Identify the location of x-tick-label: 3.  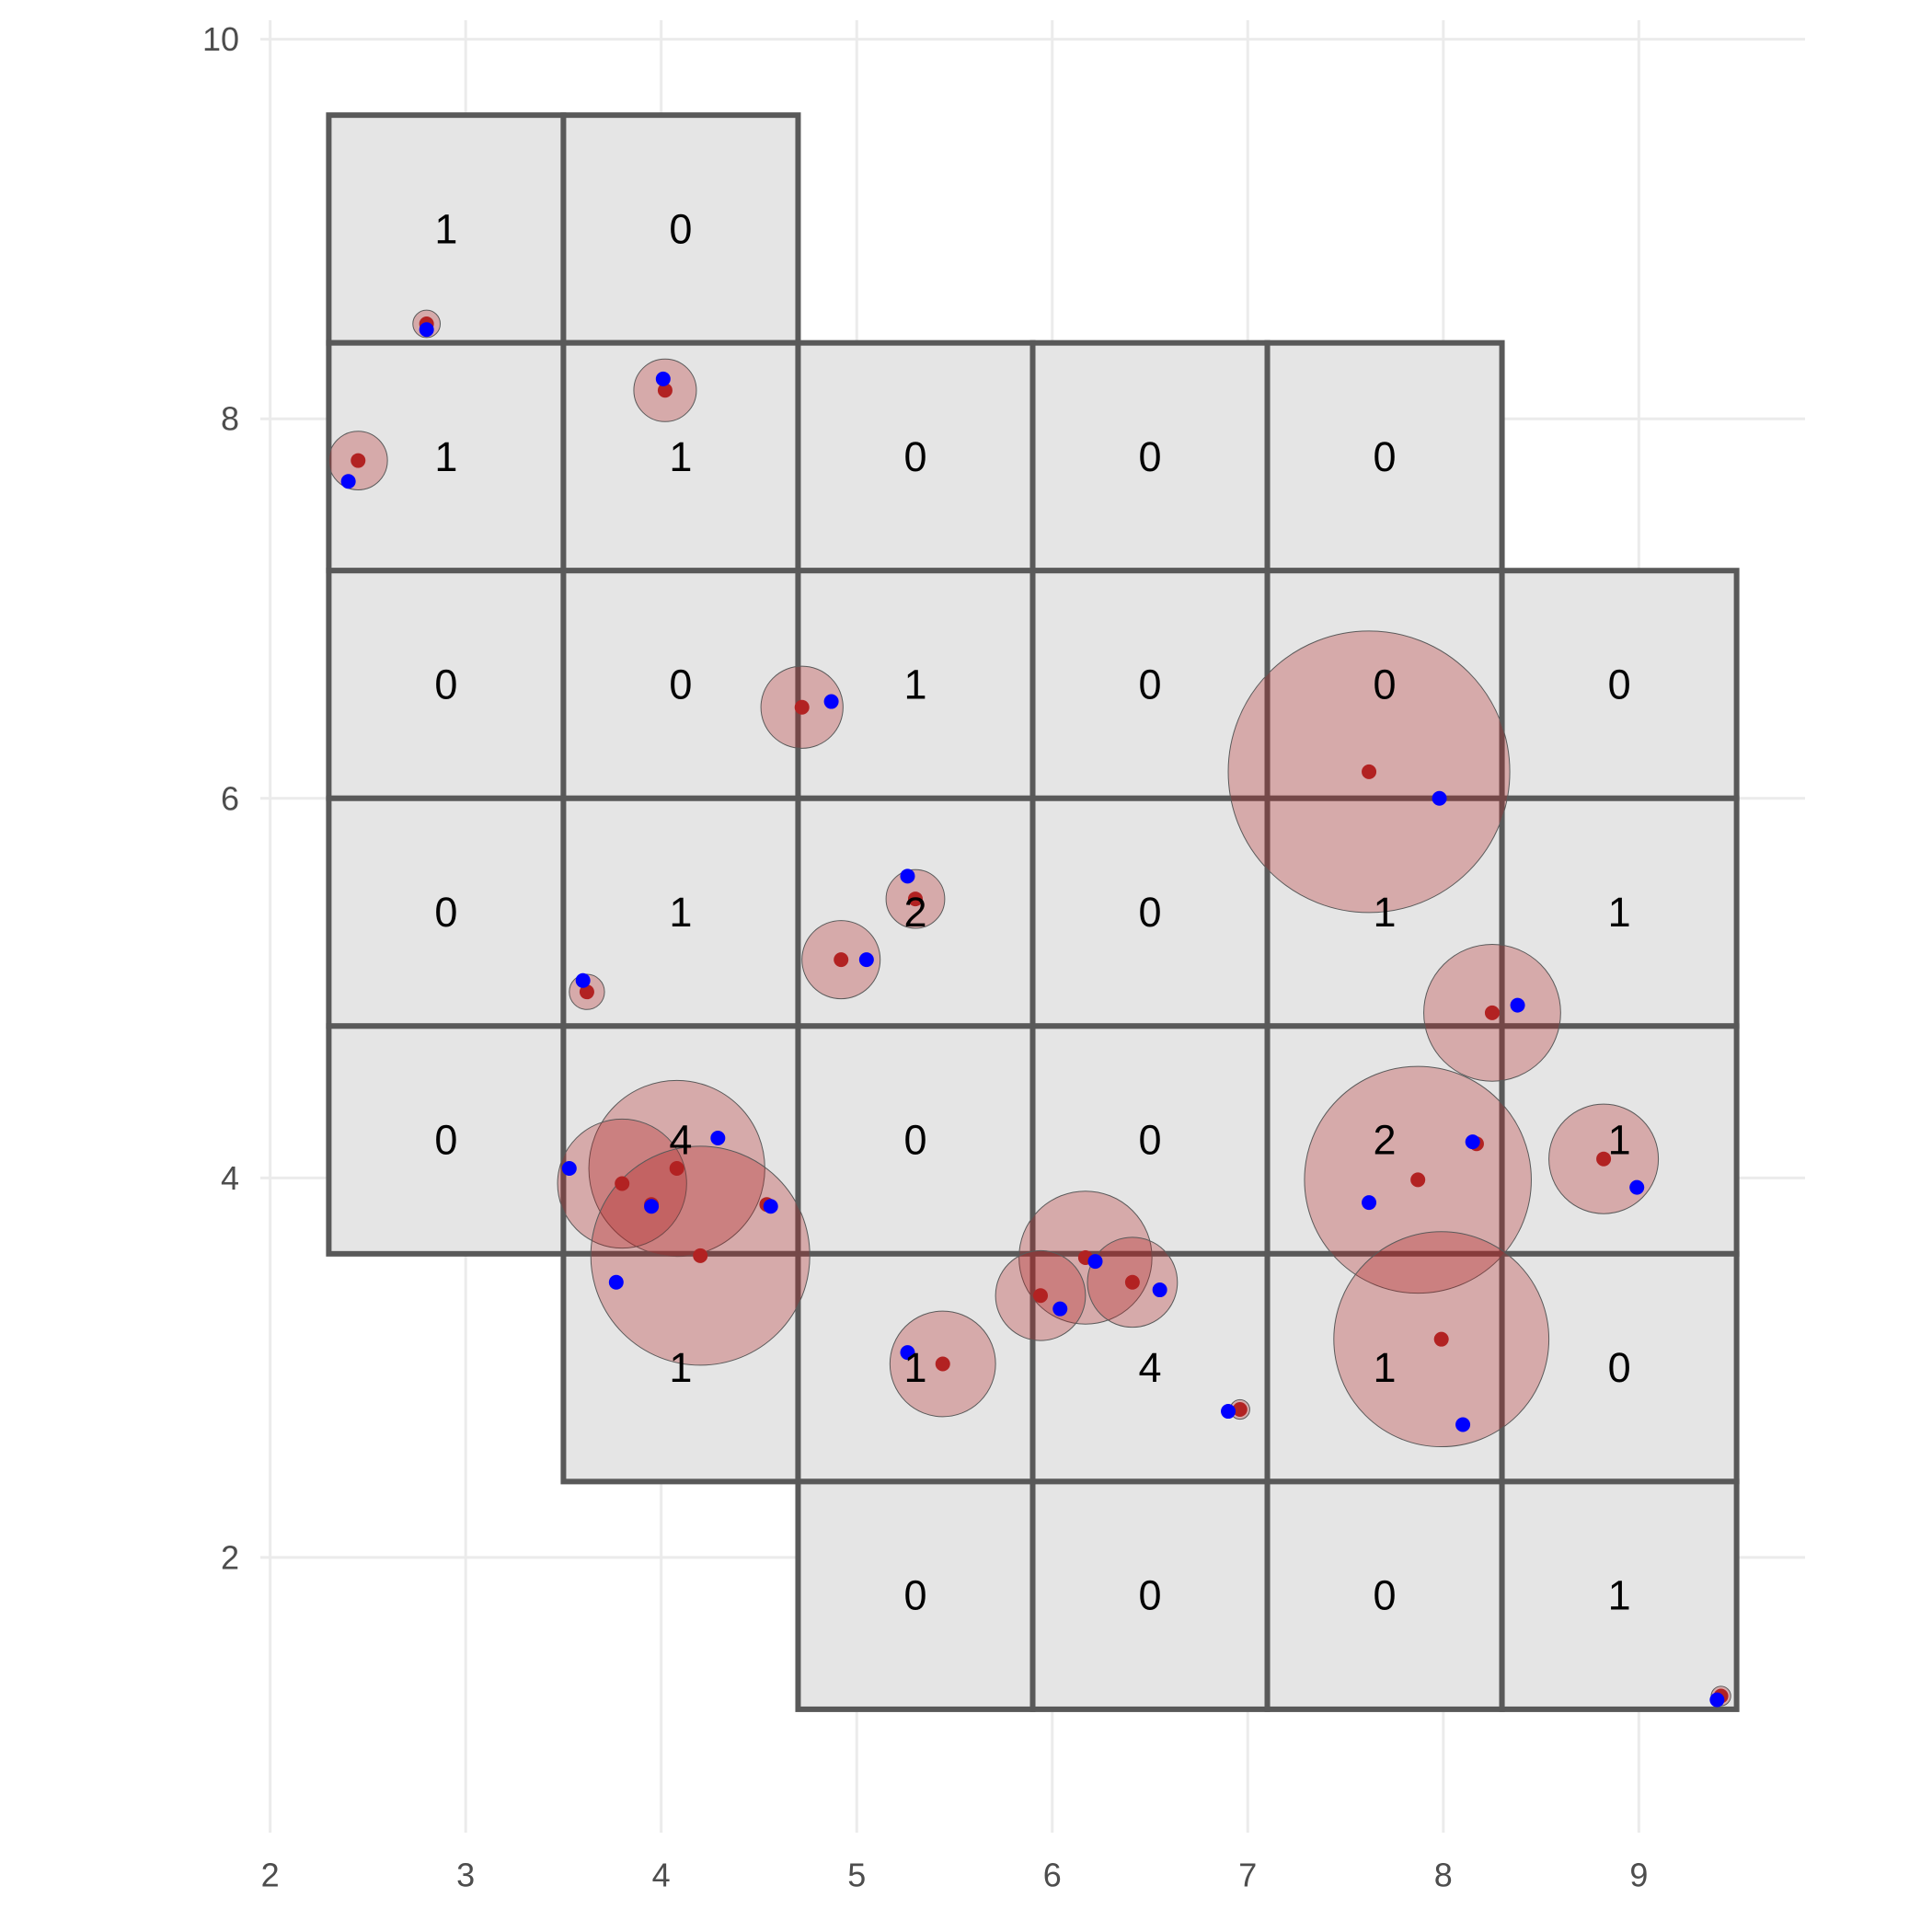
(465, 1875).